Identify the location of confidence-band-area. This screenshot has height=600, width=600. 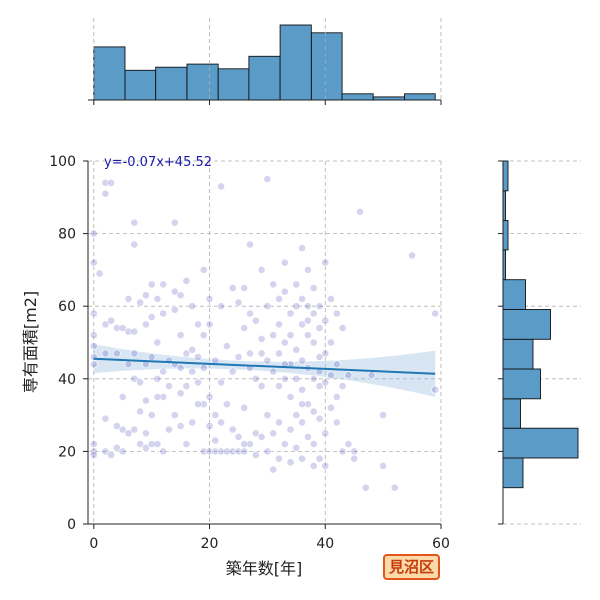
(264, 370).